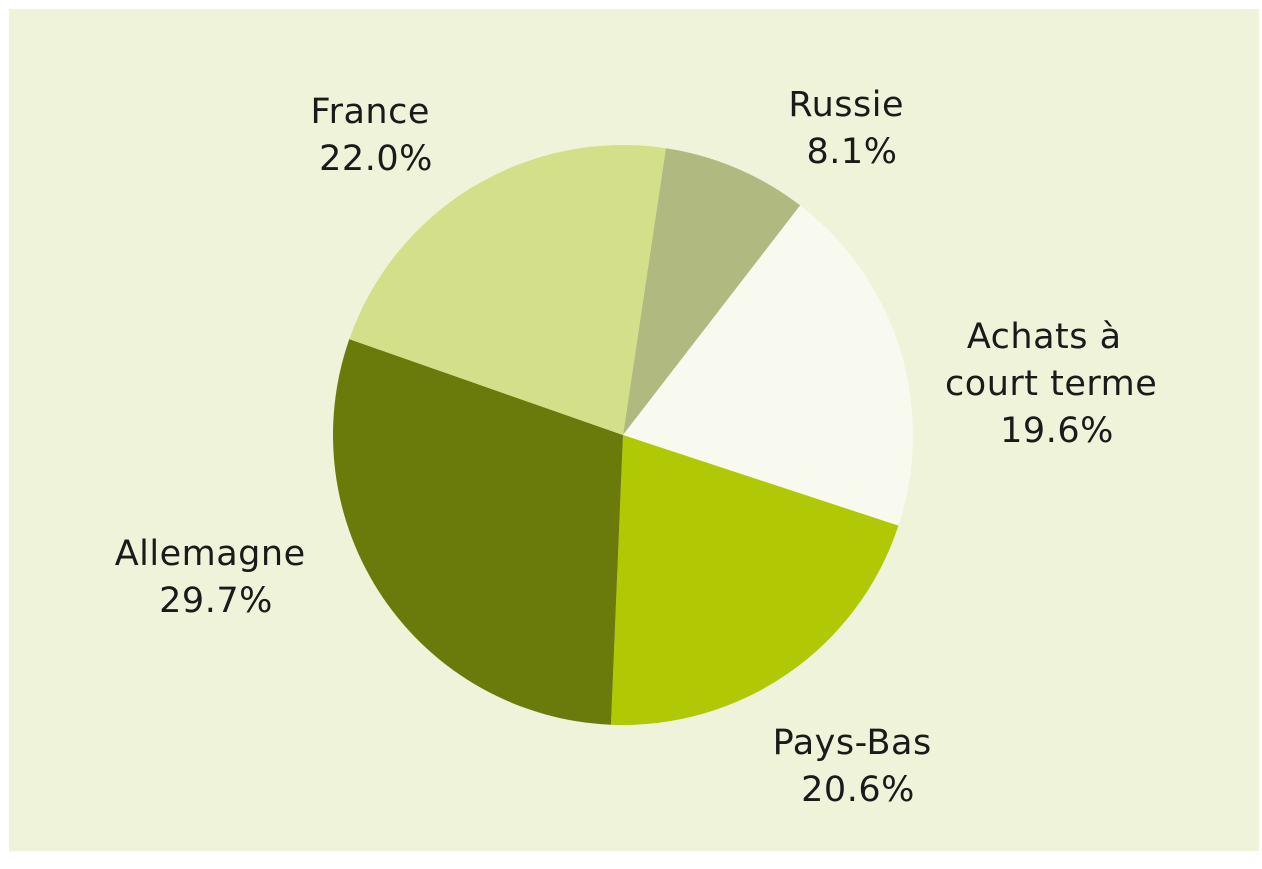 This screenshot has width=1262, height=869. What do you see at coordinates (852, 152) in the screenshot?
I see `label-line: 8.1%` at bounding box center [852, 152].